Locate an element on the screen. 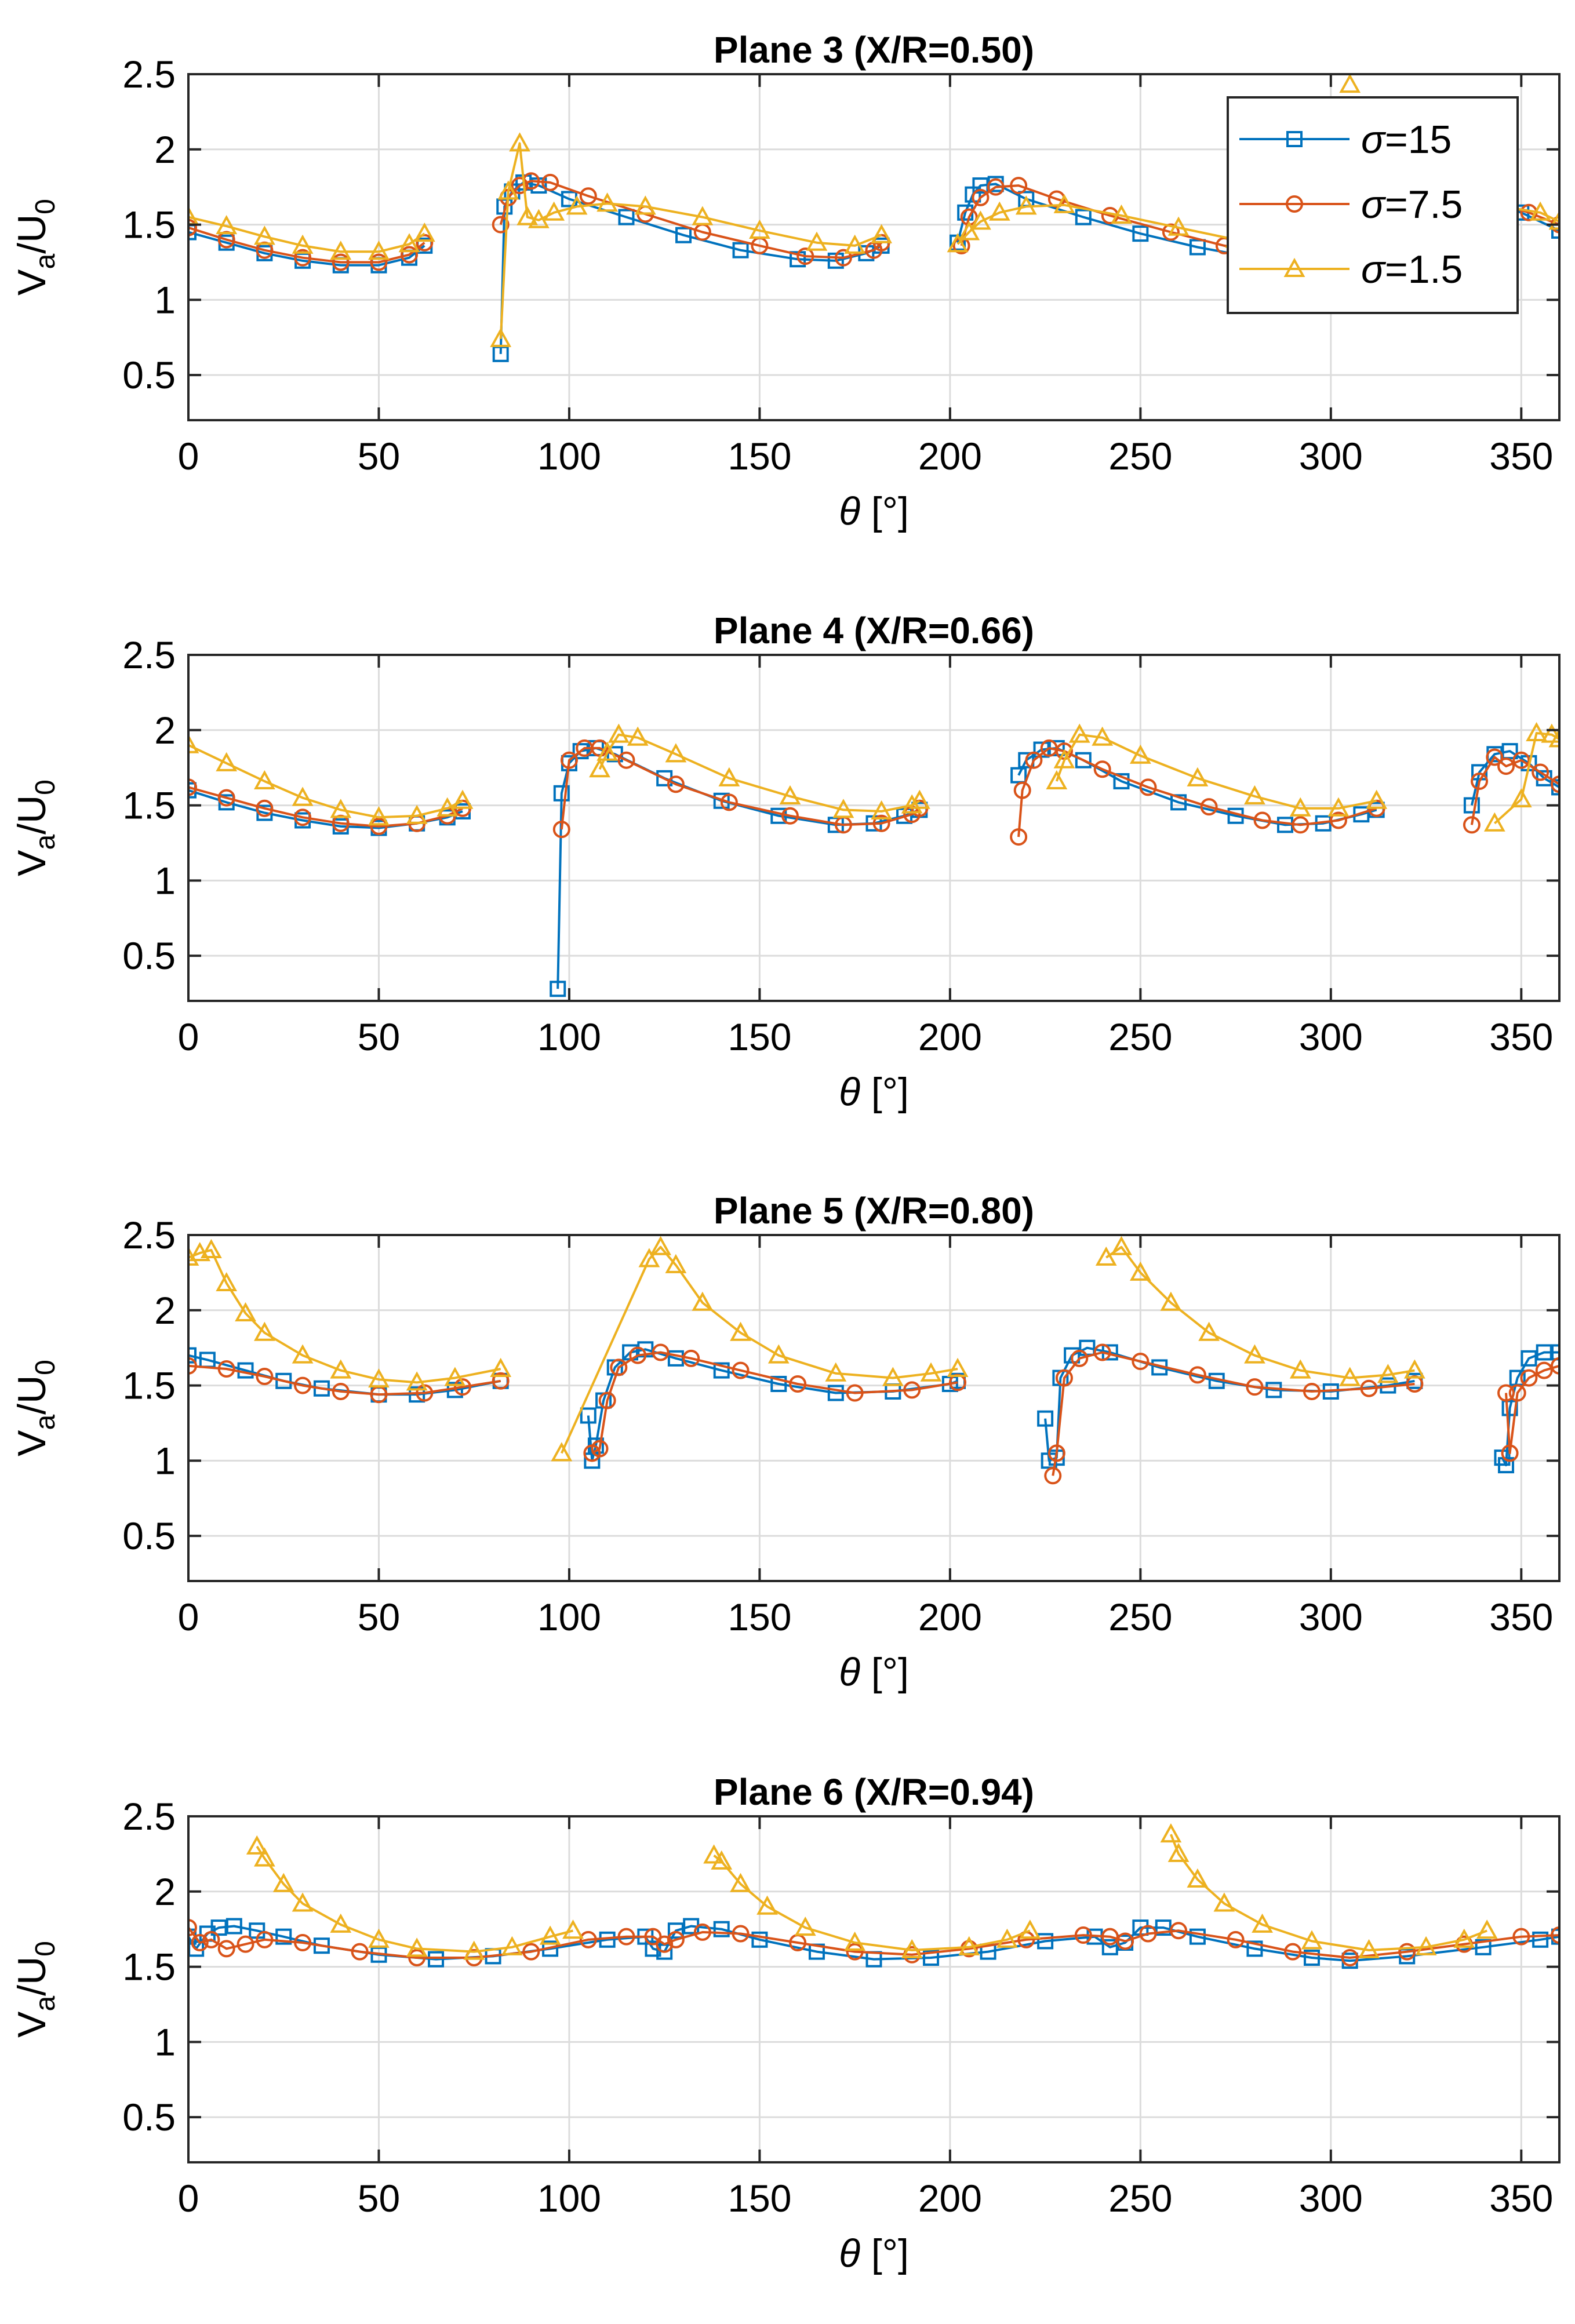 The image size is (1575, 2324). y-axis-label-v: V is located at coordinates (32, 282).